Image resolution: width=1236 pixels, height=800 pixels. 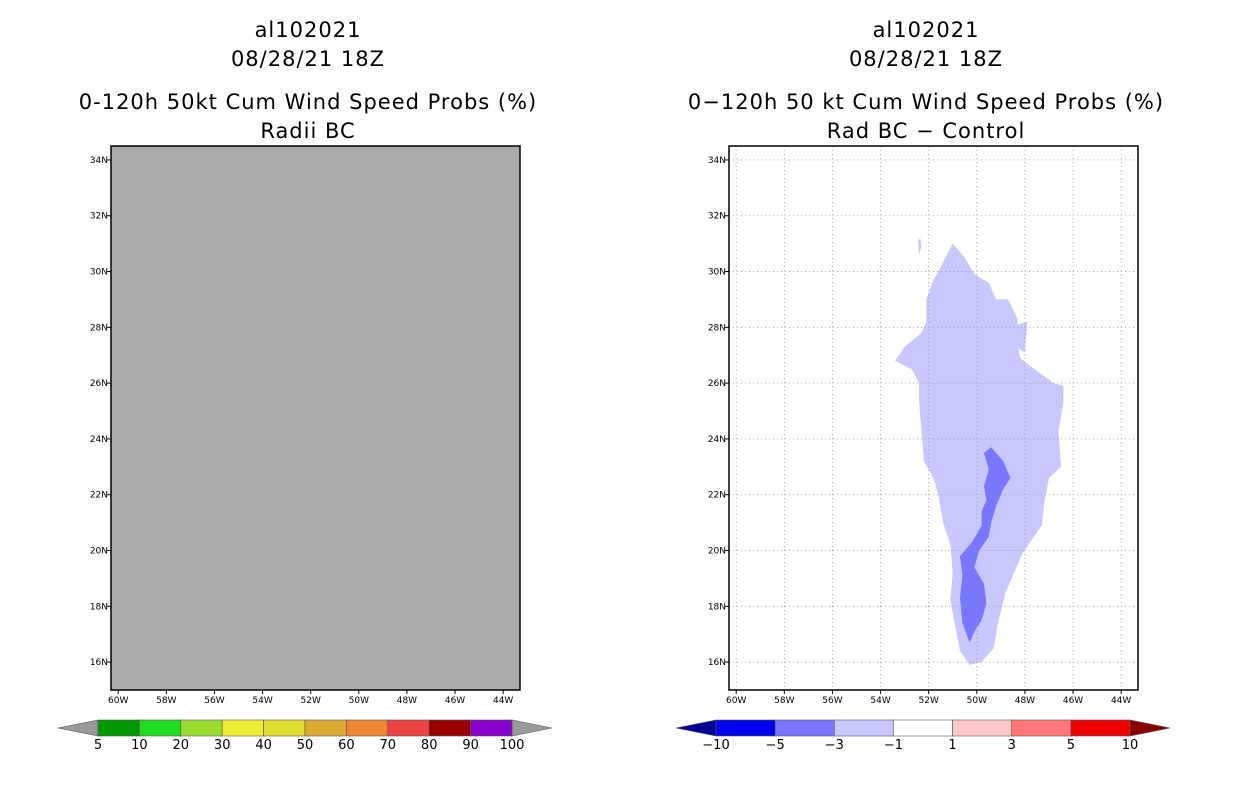 What do you see at coordinates (926, 59) in the screenshot?
I see `right-datetime: 08/28/21 18Z` at bounding box center [926, 59].